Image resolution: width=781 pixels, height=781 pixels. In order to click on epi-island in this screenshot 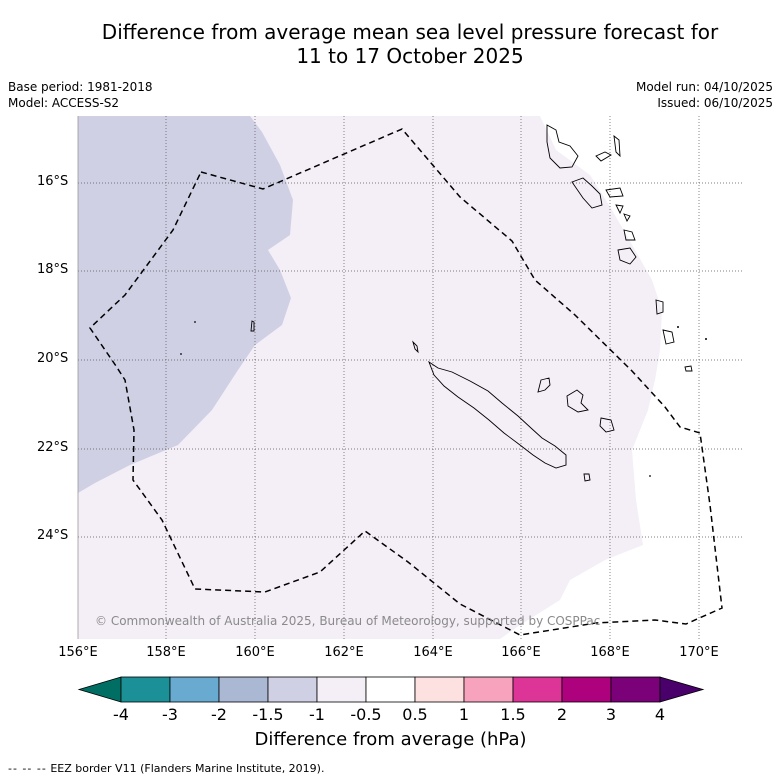, I will do `click(619, 209)`.